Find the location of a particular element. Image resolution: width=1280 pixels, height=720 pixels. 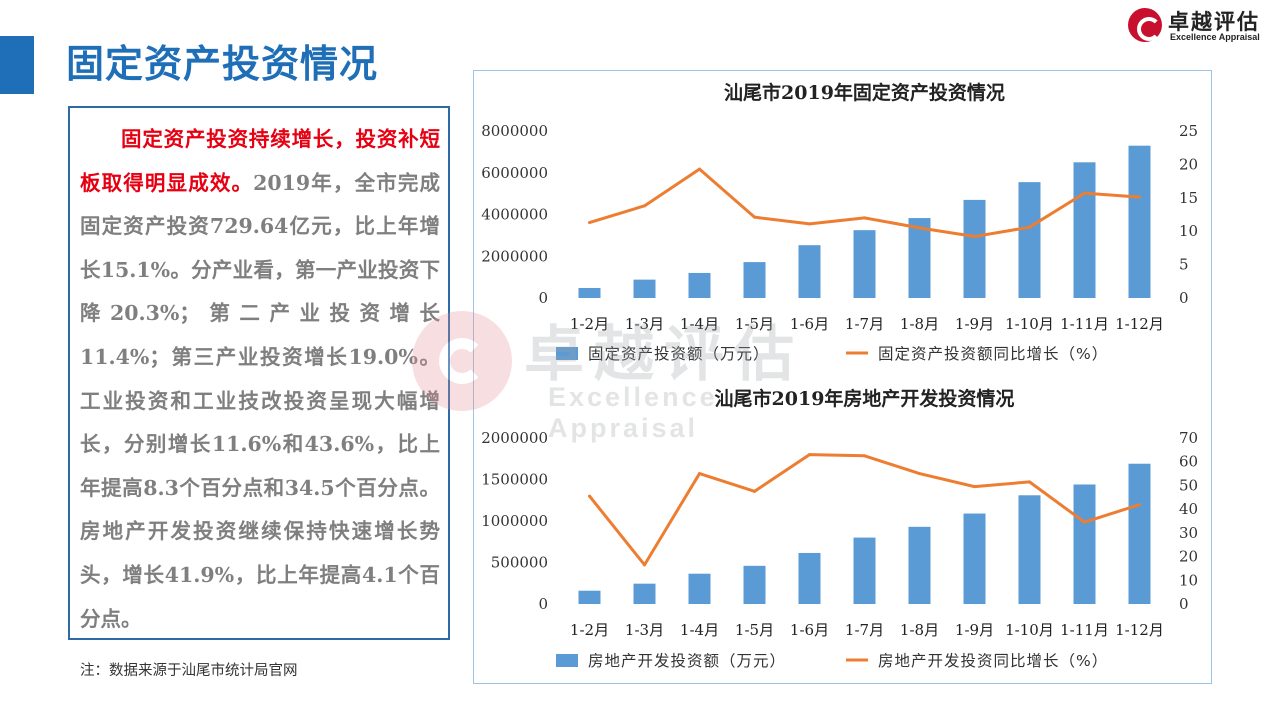

y-left-tick-label: 4000000 is located at coordinates (514, 215).